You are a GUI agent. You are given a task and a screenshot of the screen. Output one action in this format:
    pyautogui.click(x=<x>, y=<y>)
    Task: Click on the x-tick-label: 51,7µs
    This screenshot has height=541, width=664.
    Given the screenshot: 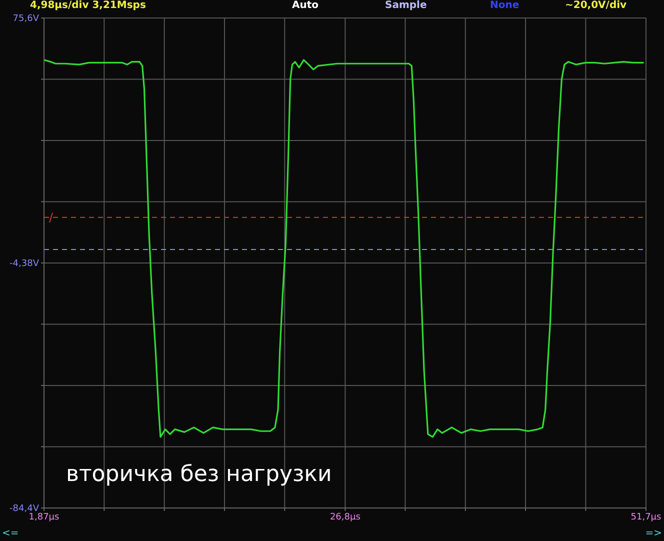 What is the action you would take?
    pyautogui.click(x=646, y=517)
    